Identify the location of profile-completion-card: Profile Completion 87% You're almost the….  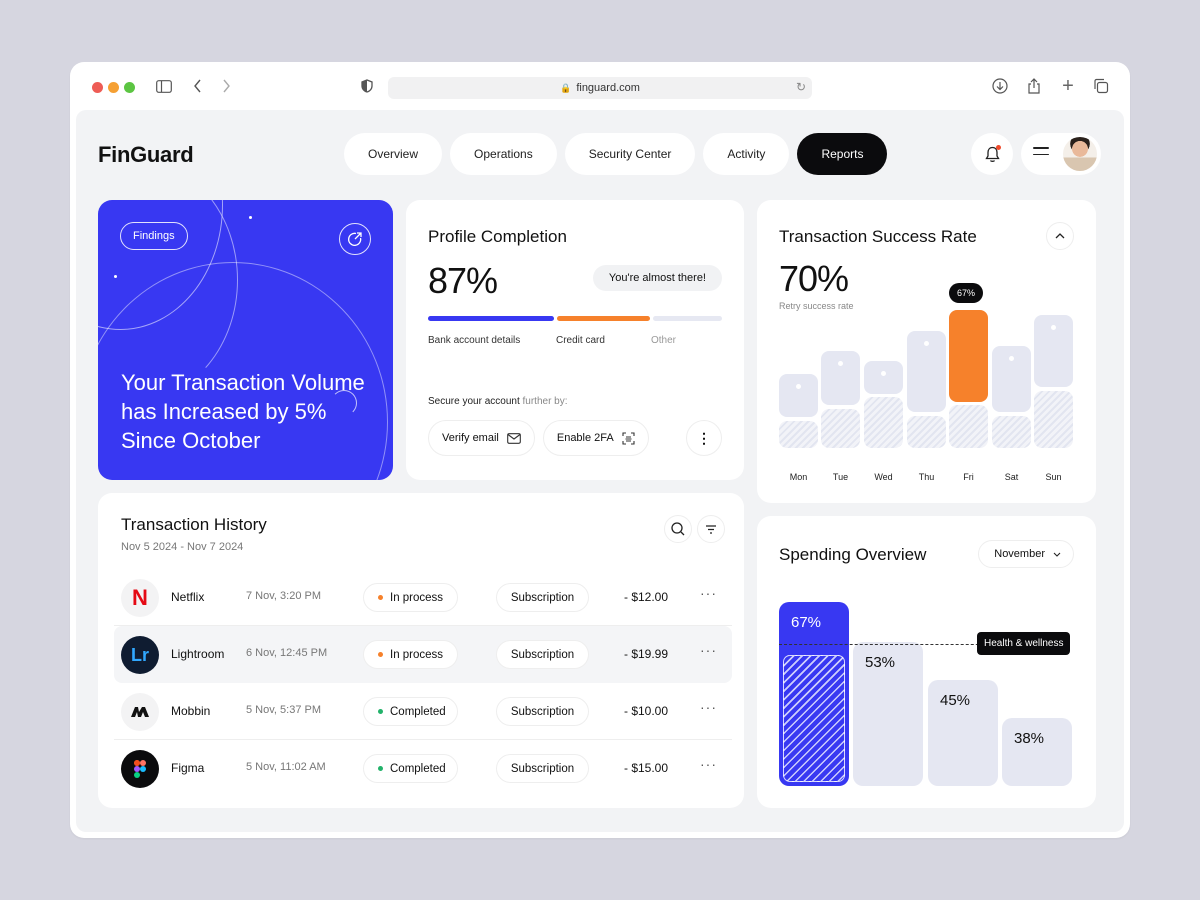
(575, 340).